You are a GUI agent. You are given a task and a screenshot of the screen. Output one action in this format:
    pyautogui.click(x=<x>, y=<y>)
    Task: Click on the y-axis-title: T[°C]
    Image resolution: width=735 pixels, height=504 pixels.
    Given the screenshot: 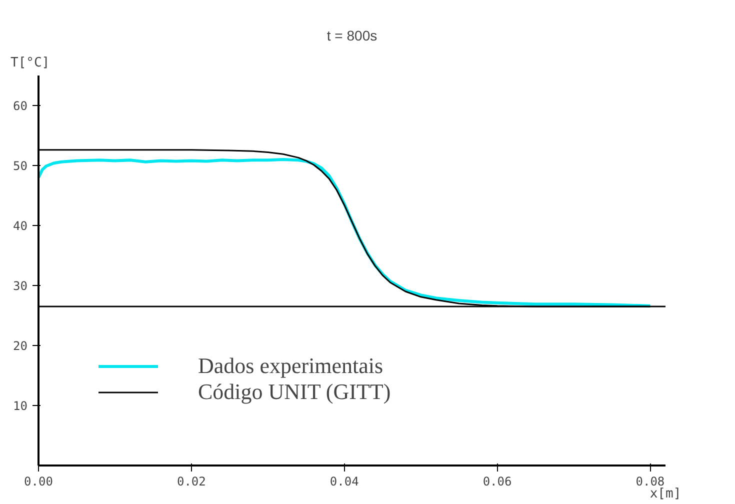 What is the action you would take?
    pyautogui.click(x=30, y=63)
    